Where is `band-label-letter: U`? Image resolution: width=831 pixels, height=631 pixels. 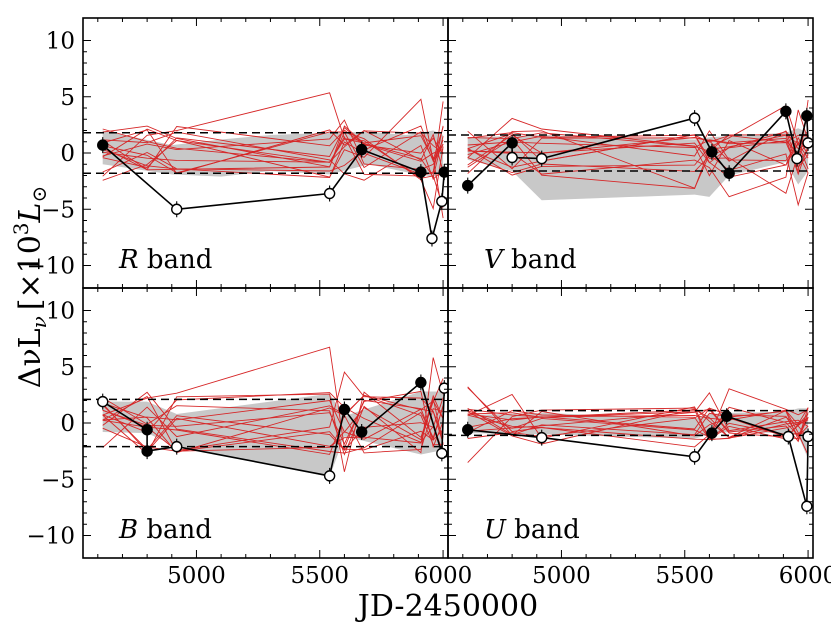
band-label-letter: U is located at coordinates (495, 530).